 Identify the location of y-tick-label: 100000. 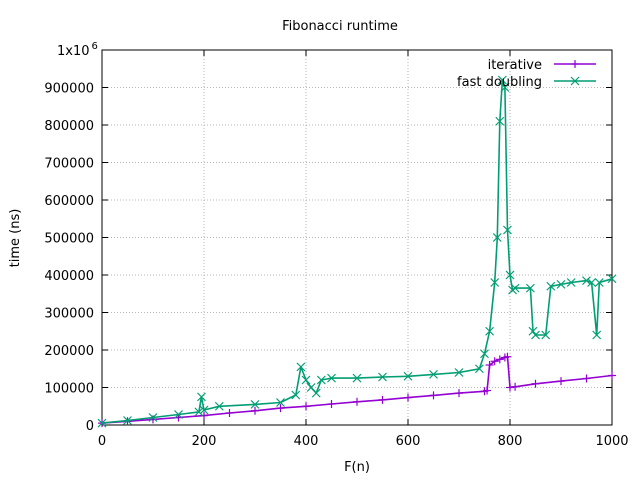
(69, 389).